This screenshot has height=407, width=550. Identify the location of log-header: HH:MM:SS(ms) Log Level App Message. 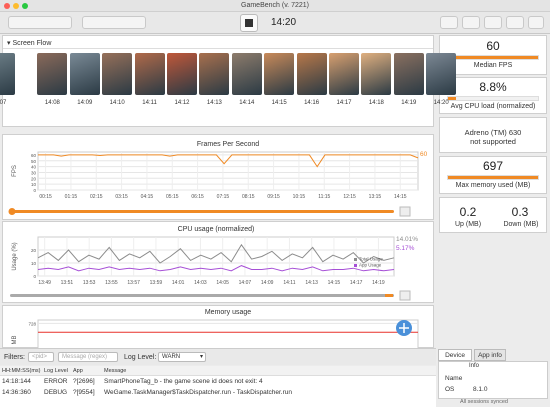
(218, 371).